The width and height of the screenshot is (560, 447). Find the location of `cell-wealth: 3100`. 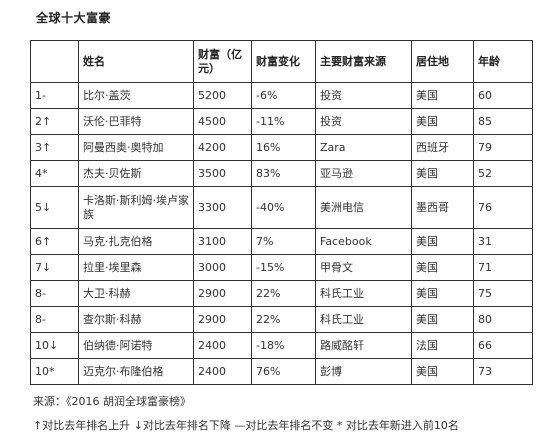

cell-wealth: 3100 is located at coordinates (223, 242).